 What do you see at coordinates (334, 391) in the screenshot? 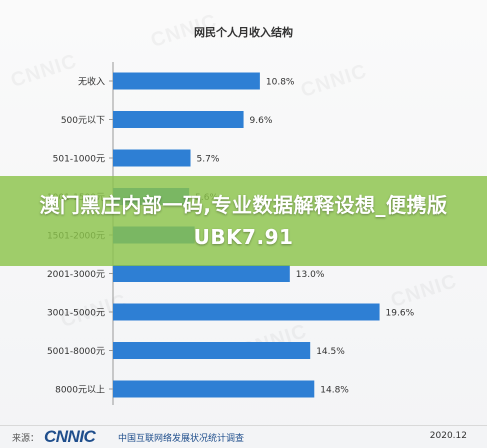
I see `data-label: 14.8%` at bounding box center [334, 391].